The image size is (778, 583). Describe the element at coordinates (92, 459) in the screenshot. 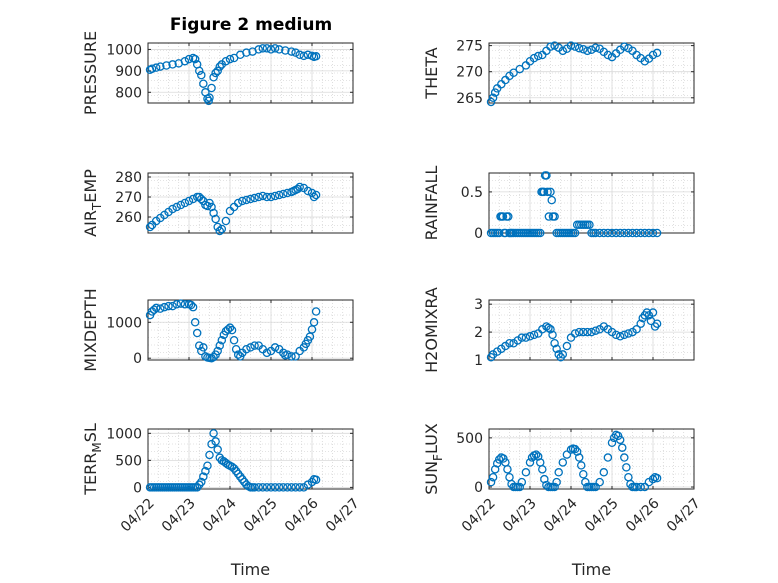

I see `y-axis-label: TERRMSL` at that location.